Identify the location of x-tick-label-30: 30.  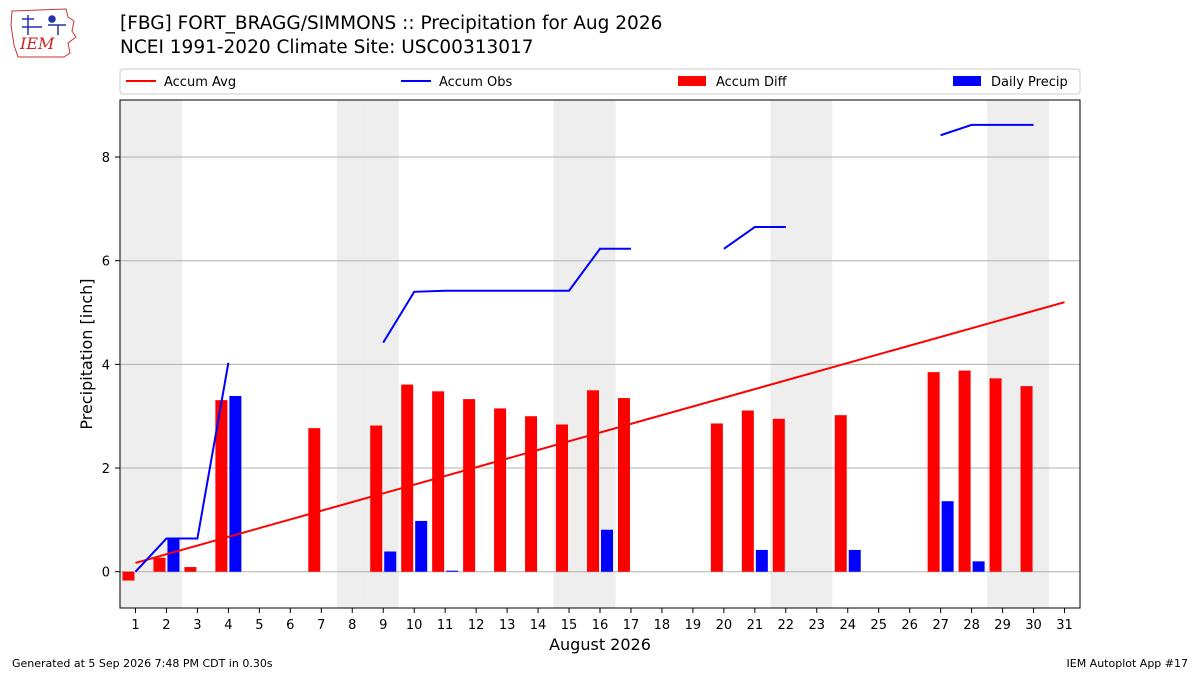
(1033, 625).